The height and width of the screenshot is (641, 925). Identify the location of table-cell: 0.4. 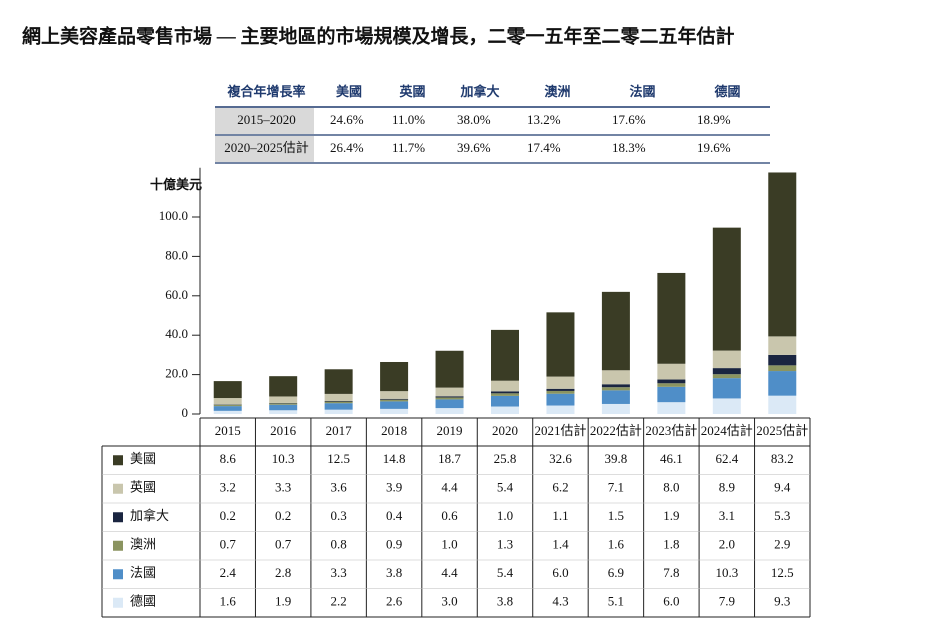
(394, 515).